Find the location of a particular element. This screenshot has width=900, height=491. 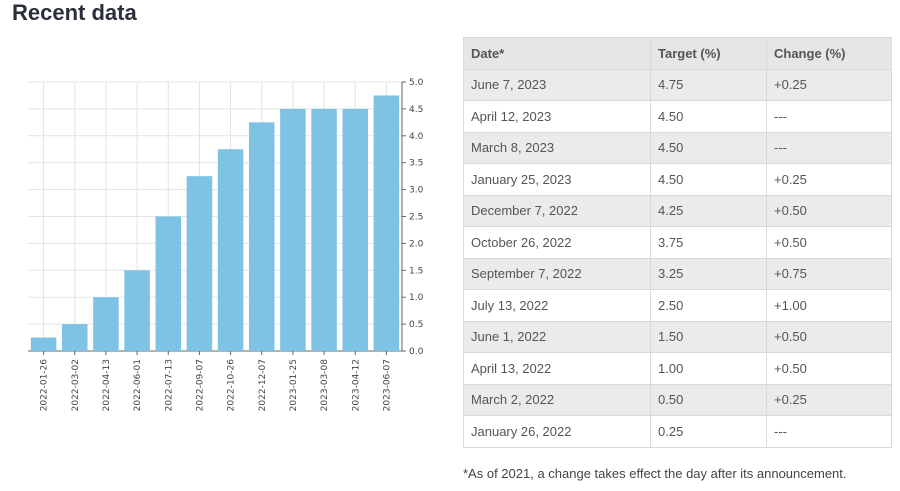

table-row: January 26, 2022 0.25 --- is located at coordinates (677, 431).